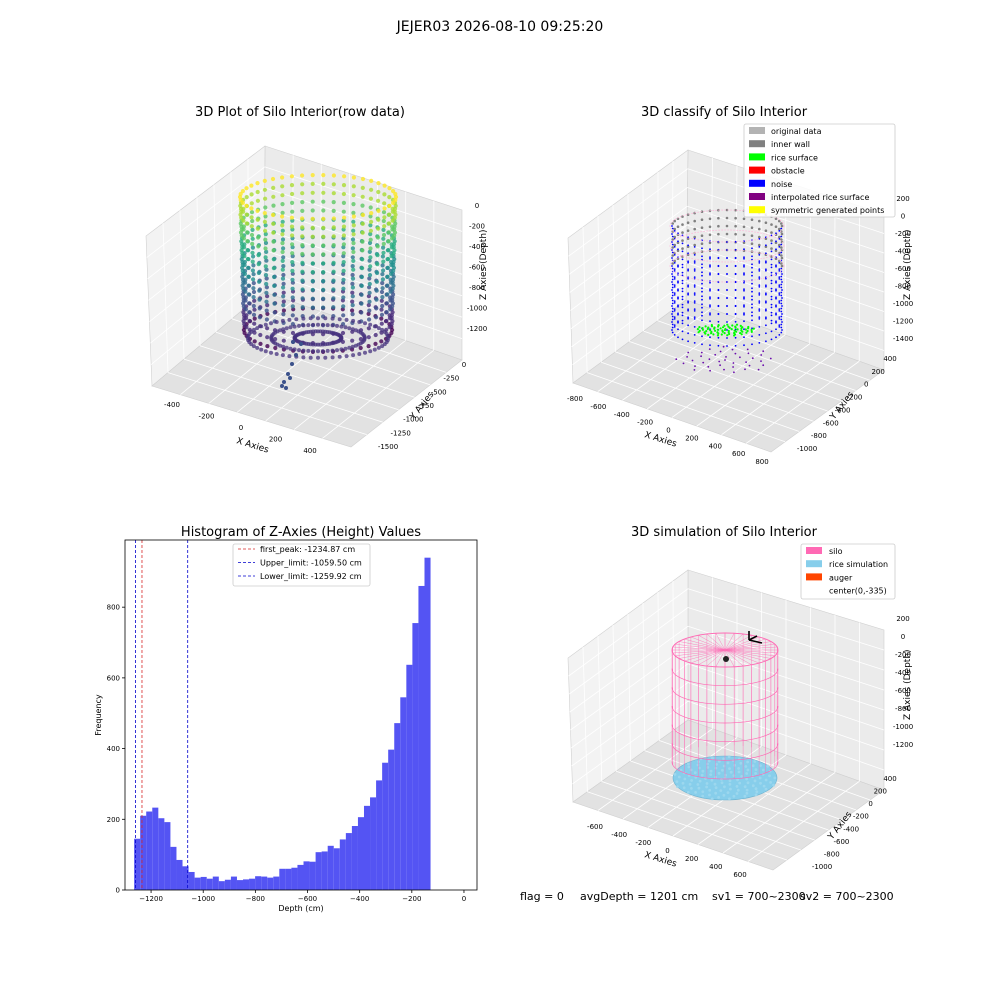 The width and height of the screenshot is (1000, 1000). What do you see at coordinates (400, 433) in the screenshot?
I see `y-tick-label: -1250` at bounding box center [400, 433].